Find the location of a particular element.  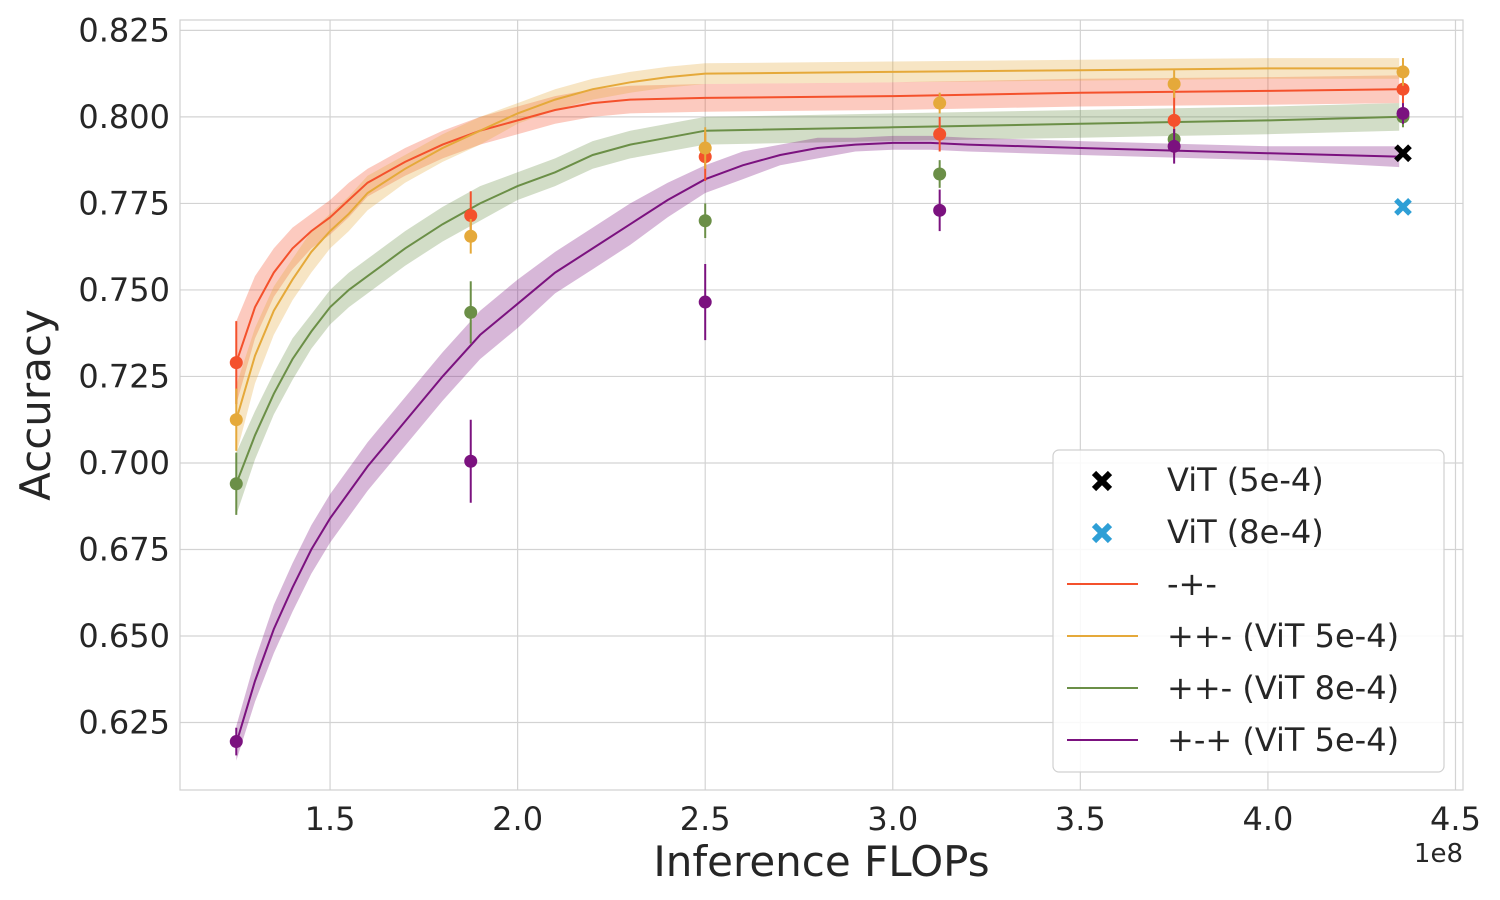

y-tick-label: 0.625 is located at coordinates (124, 723).